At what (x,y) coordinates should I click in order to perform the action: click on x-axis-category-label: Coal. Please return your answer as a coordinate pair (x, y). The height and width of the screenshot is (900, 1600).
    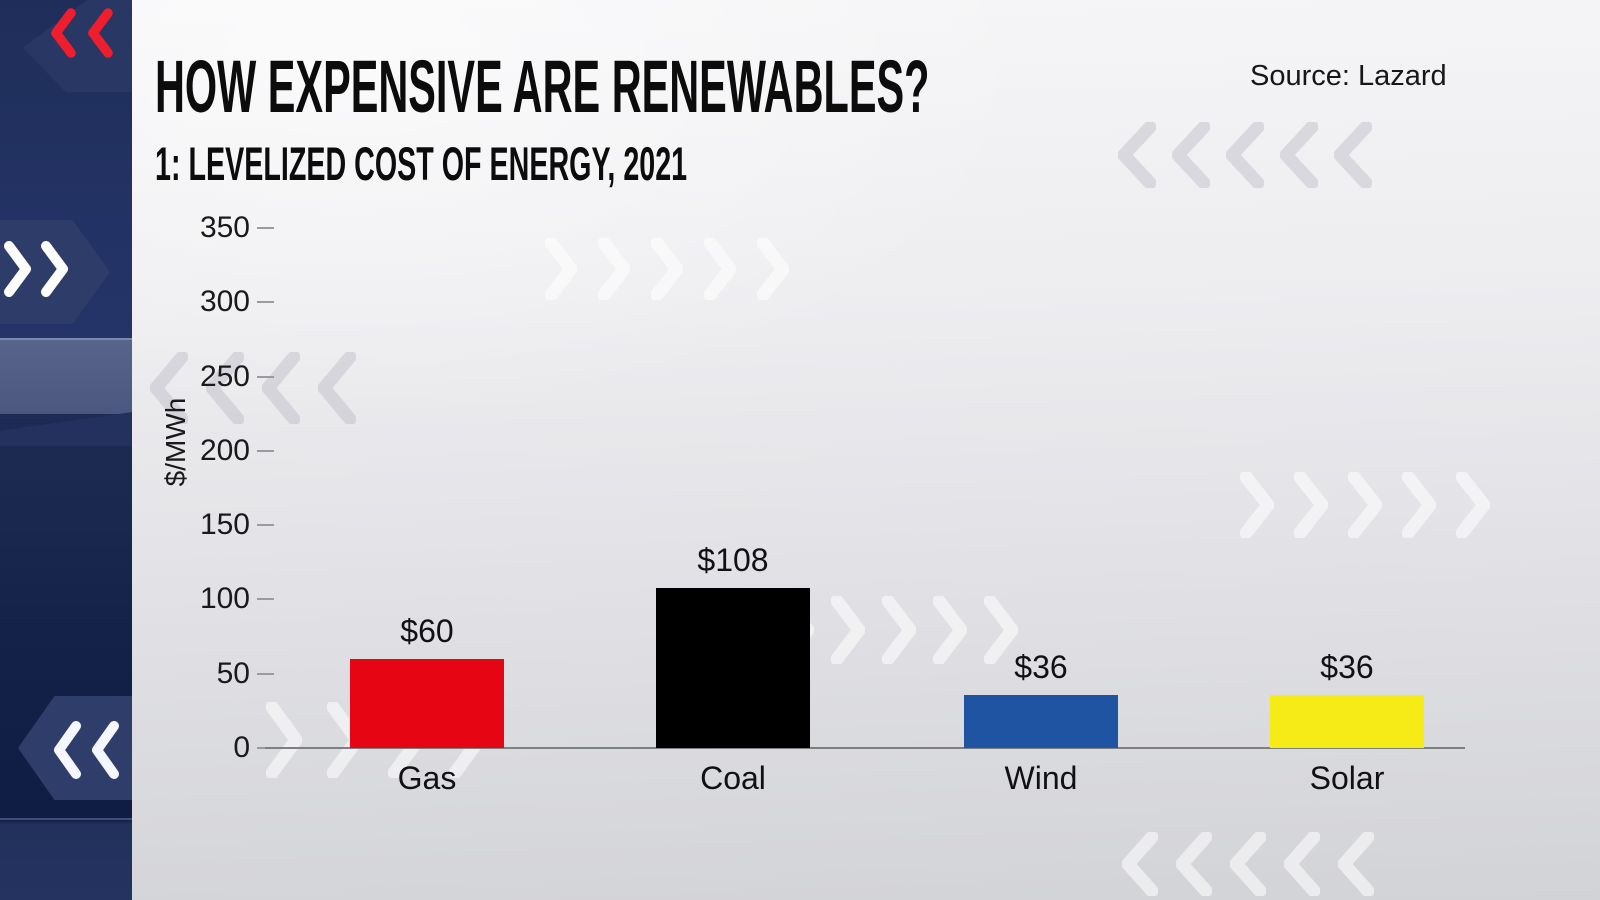
    Looking at the image, I should click on (733, 778).